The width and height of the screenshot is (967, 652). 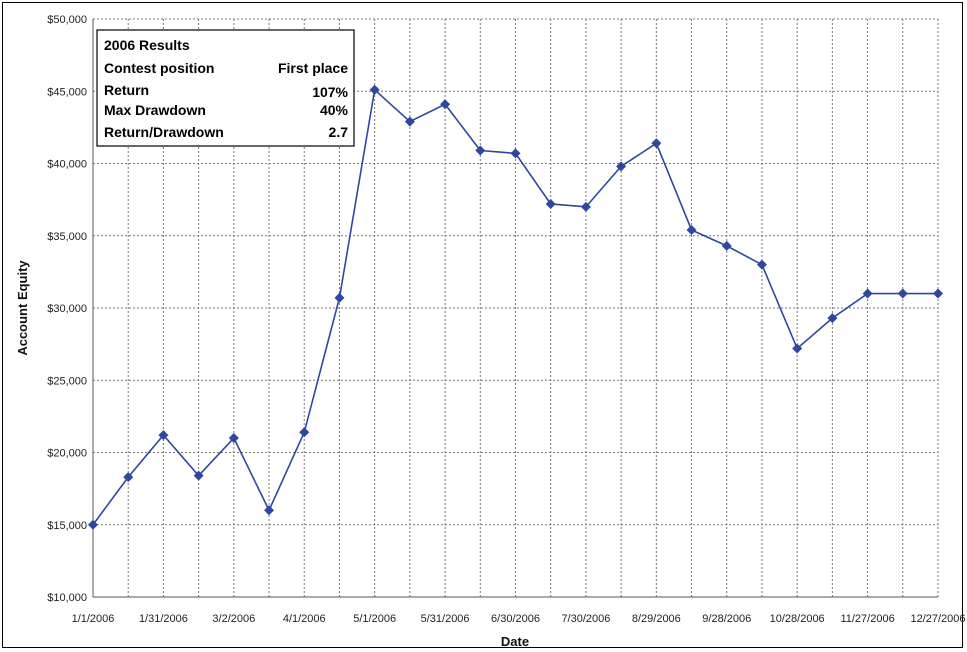 What do you see at coordinates (67, 237) in the screenshot?
I see `y-tick-label: $35,000` at bounding box center [67, 237].